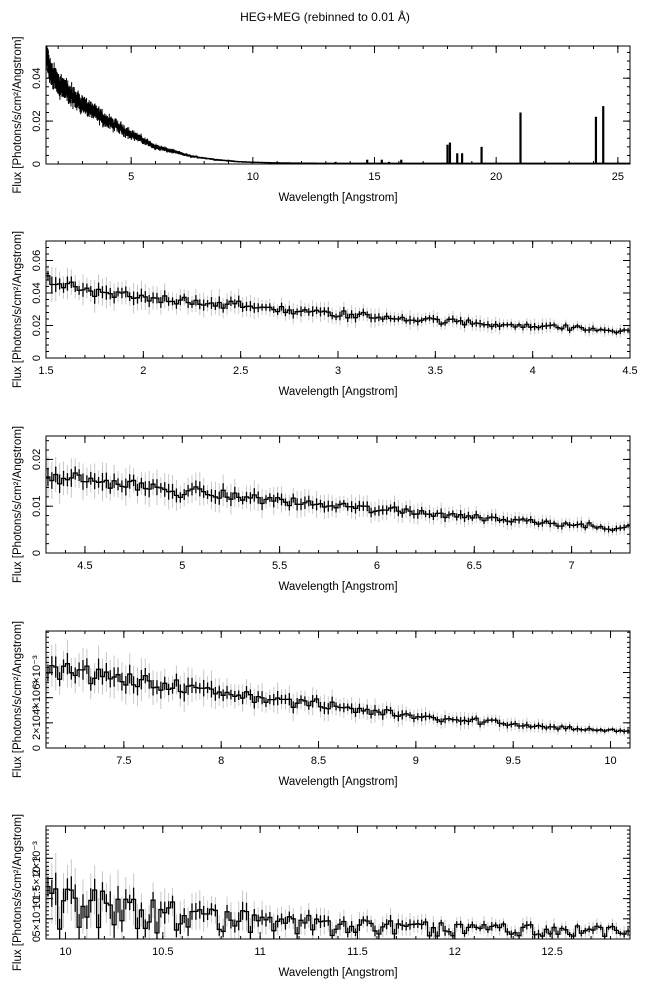 The height and width of the screenshot is (991, 650). What do you see at coordinates (618, 177) in the screenshot?
I see `x-tick-label: 25` at bounding box center [618, 177].